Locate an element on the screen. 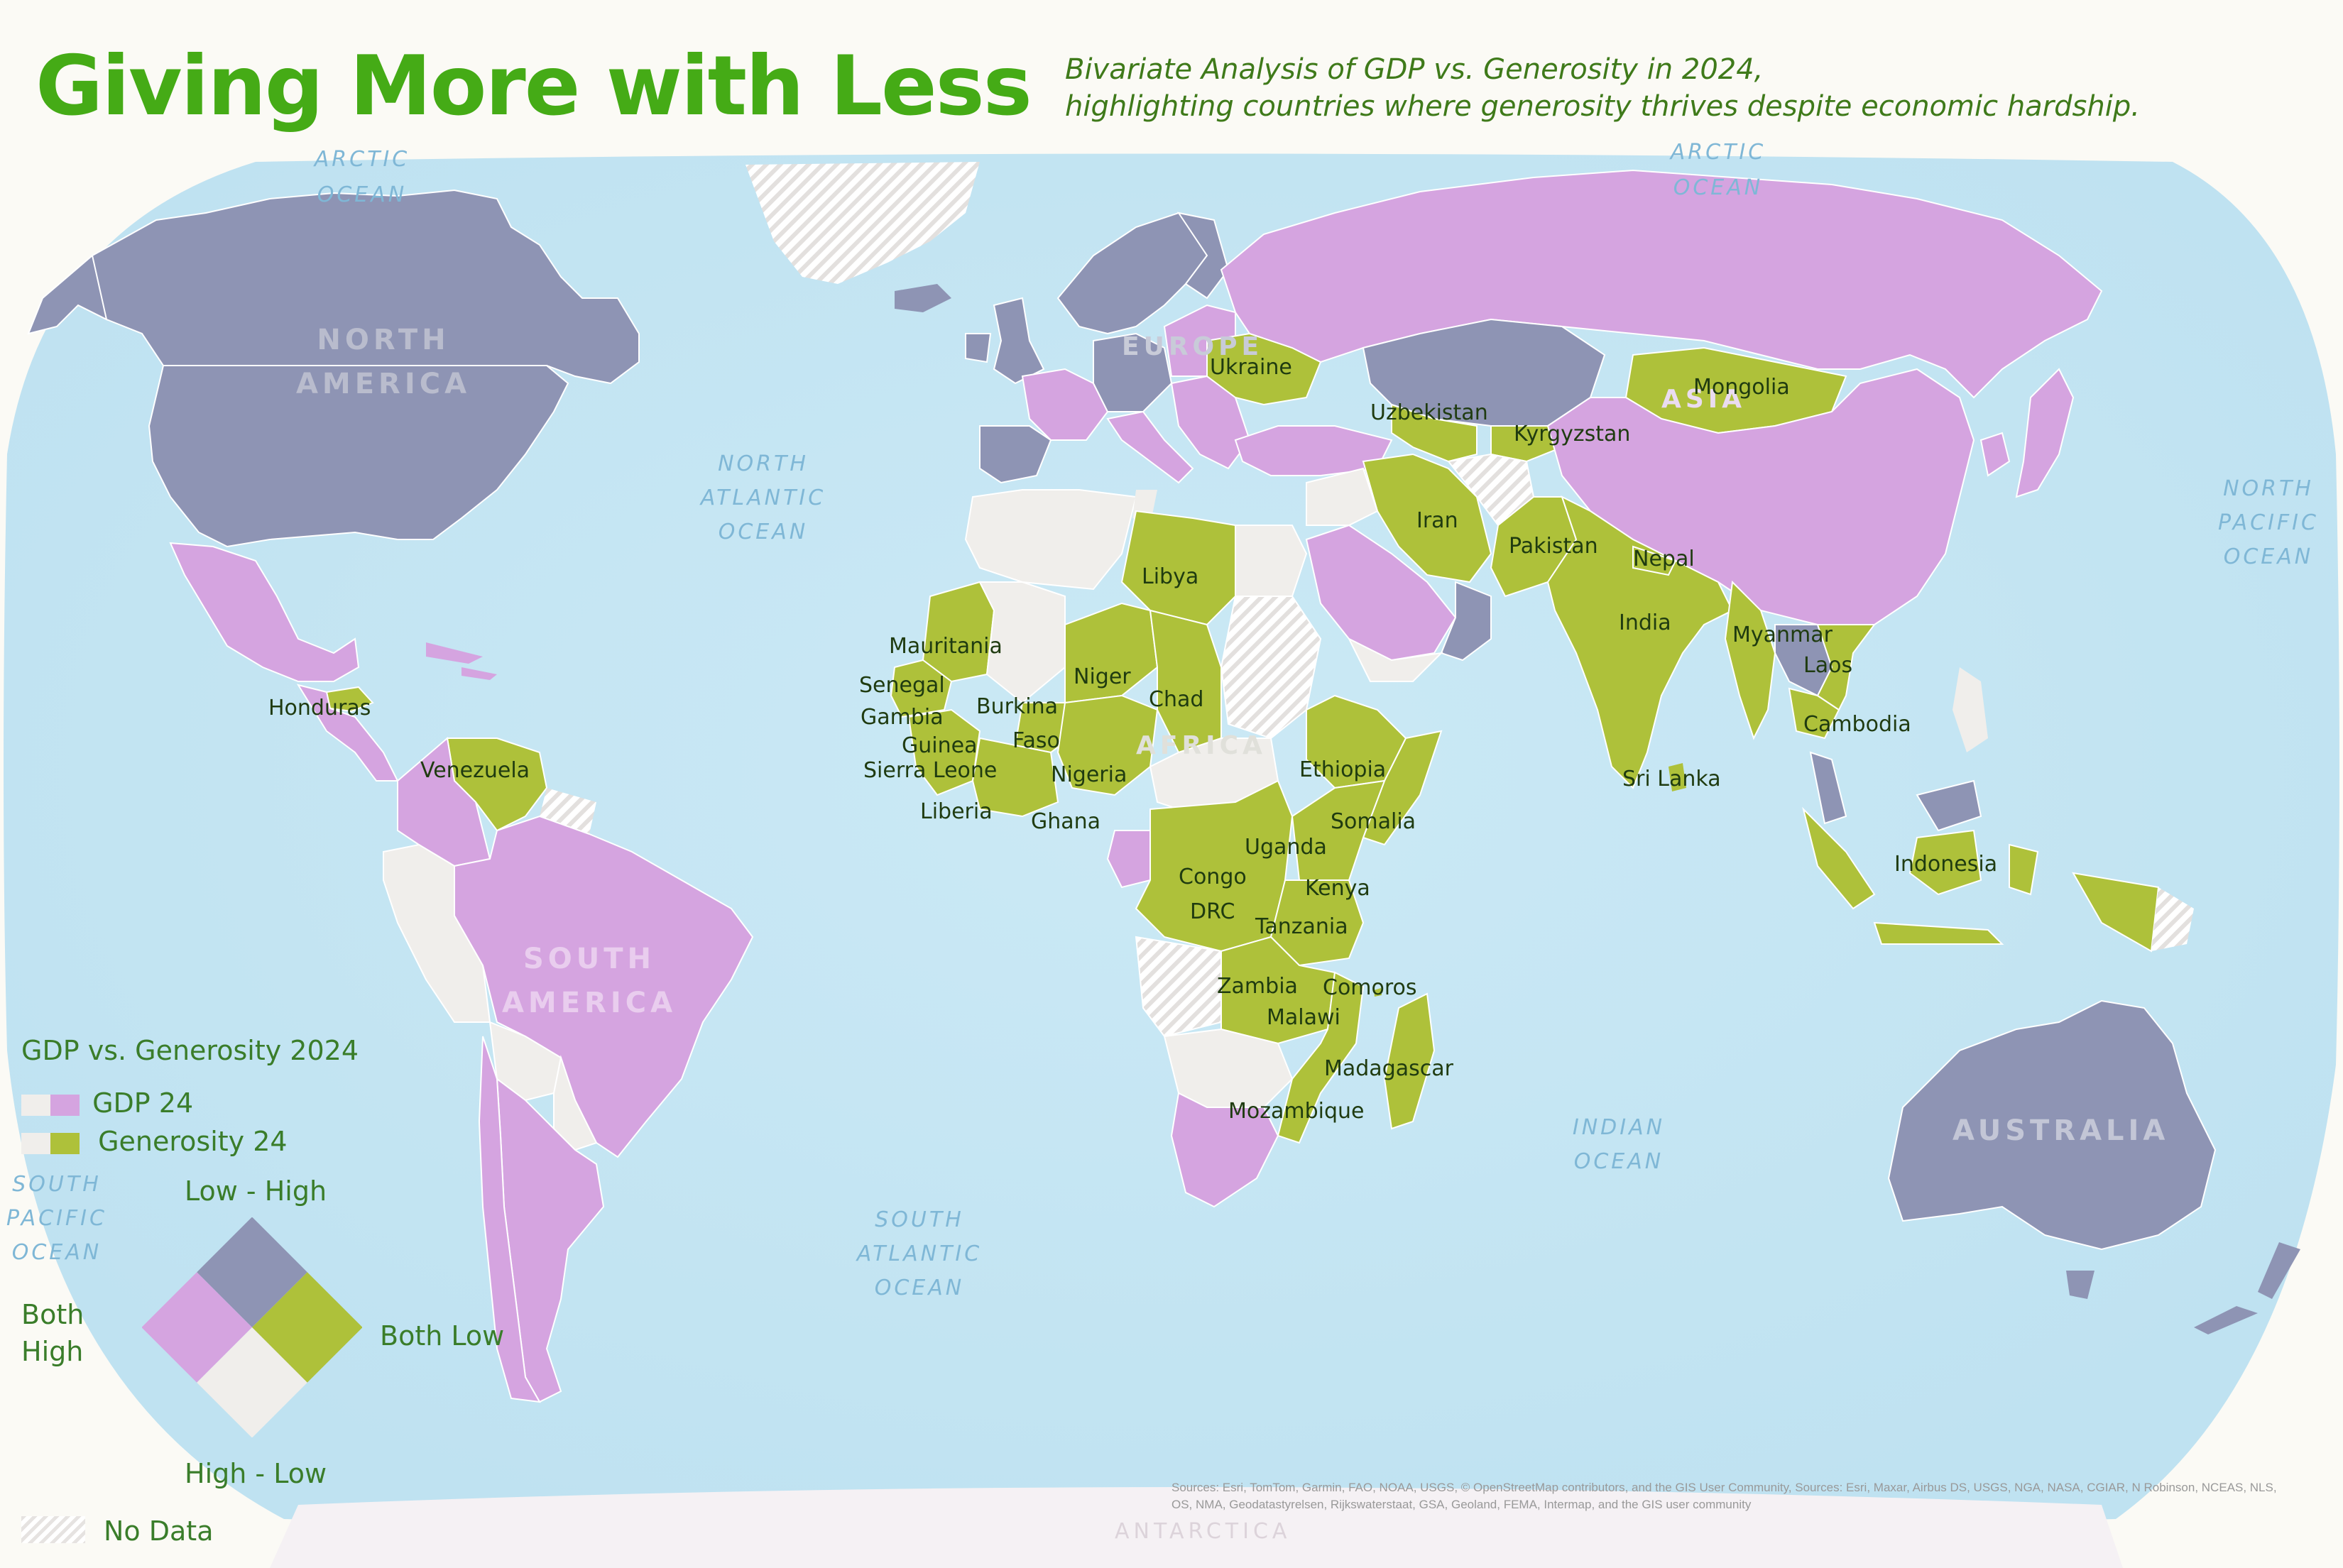 This screenshot has height=1568, width=2343. ocean-label-south-pacific: SOUTH PACIFIC OCEAN is located at coordinates (57, 1219).